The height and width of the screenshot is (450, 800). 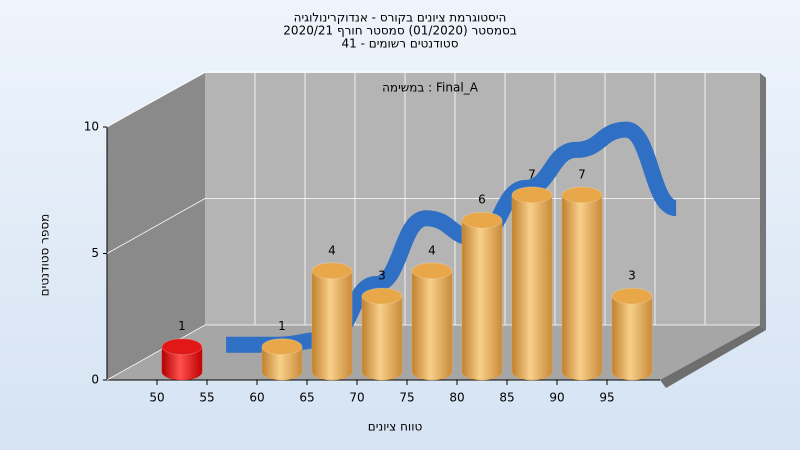 What do you see at coordinates (399, 44) in the screenshot?
I see `chart-title: סטודנטים רשומים - 41` at bounding box center [399, 44].